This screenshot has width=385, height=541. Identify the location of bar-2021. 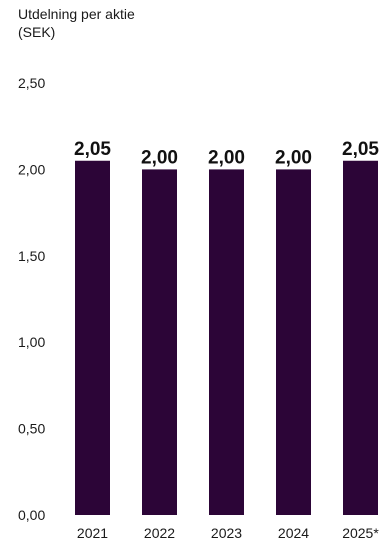
(92, 337).